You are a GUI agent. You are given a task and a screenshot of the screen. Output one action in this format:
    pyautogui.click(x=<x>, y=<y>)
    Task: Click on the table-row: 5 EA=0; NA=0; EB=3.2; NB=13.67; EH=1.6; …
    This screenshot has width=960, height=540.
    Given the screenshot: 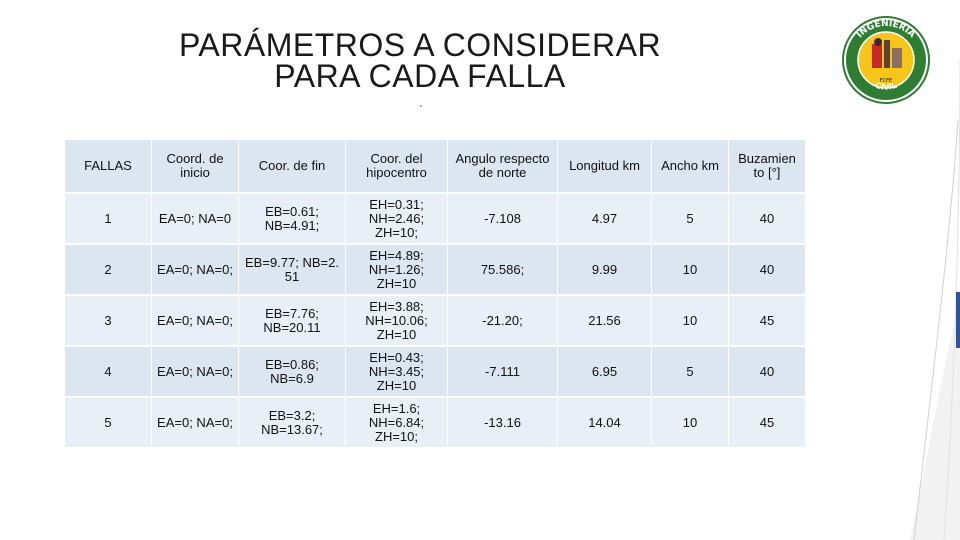 What is the action you would take?
    pyautogui.click(x=435, y=423)
    